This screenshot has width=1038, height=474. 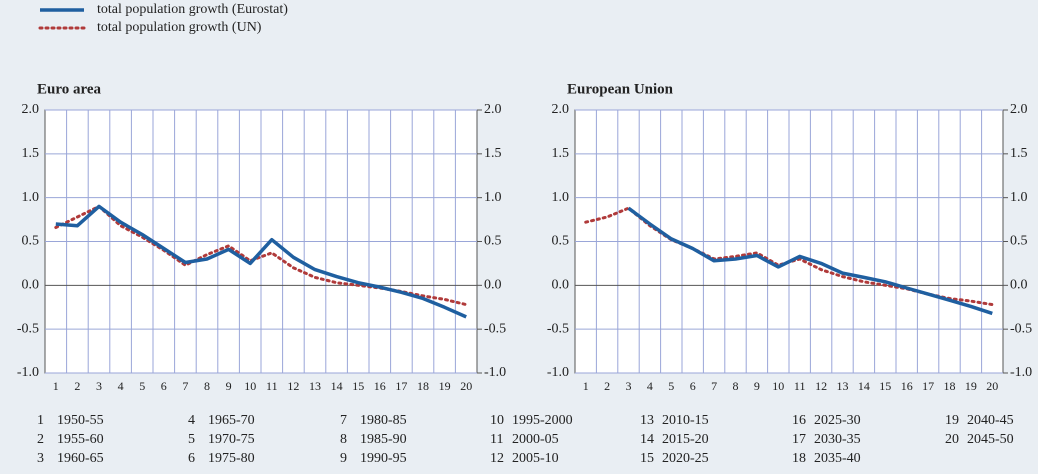 What do you see at coordinates (837, 439) in the screenshot?
I see `key-label: 2030-35` at bounding box center [837, 439].